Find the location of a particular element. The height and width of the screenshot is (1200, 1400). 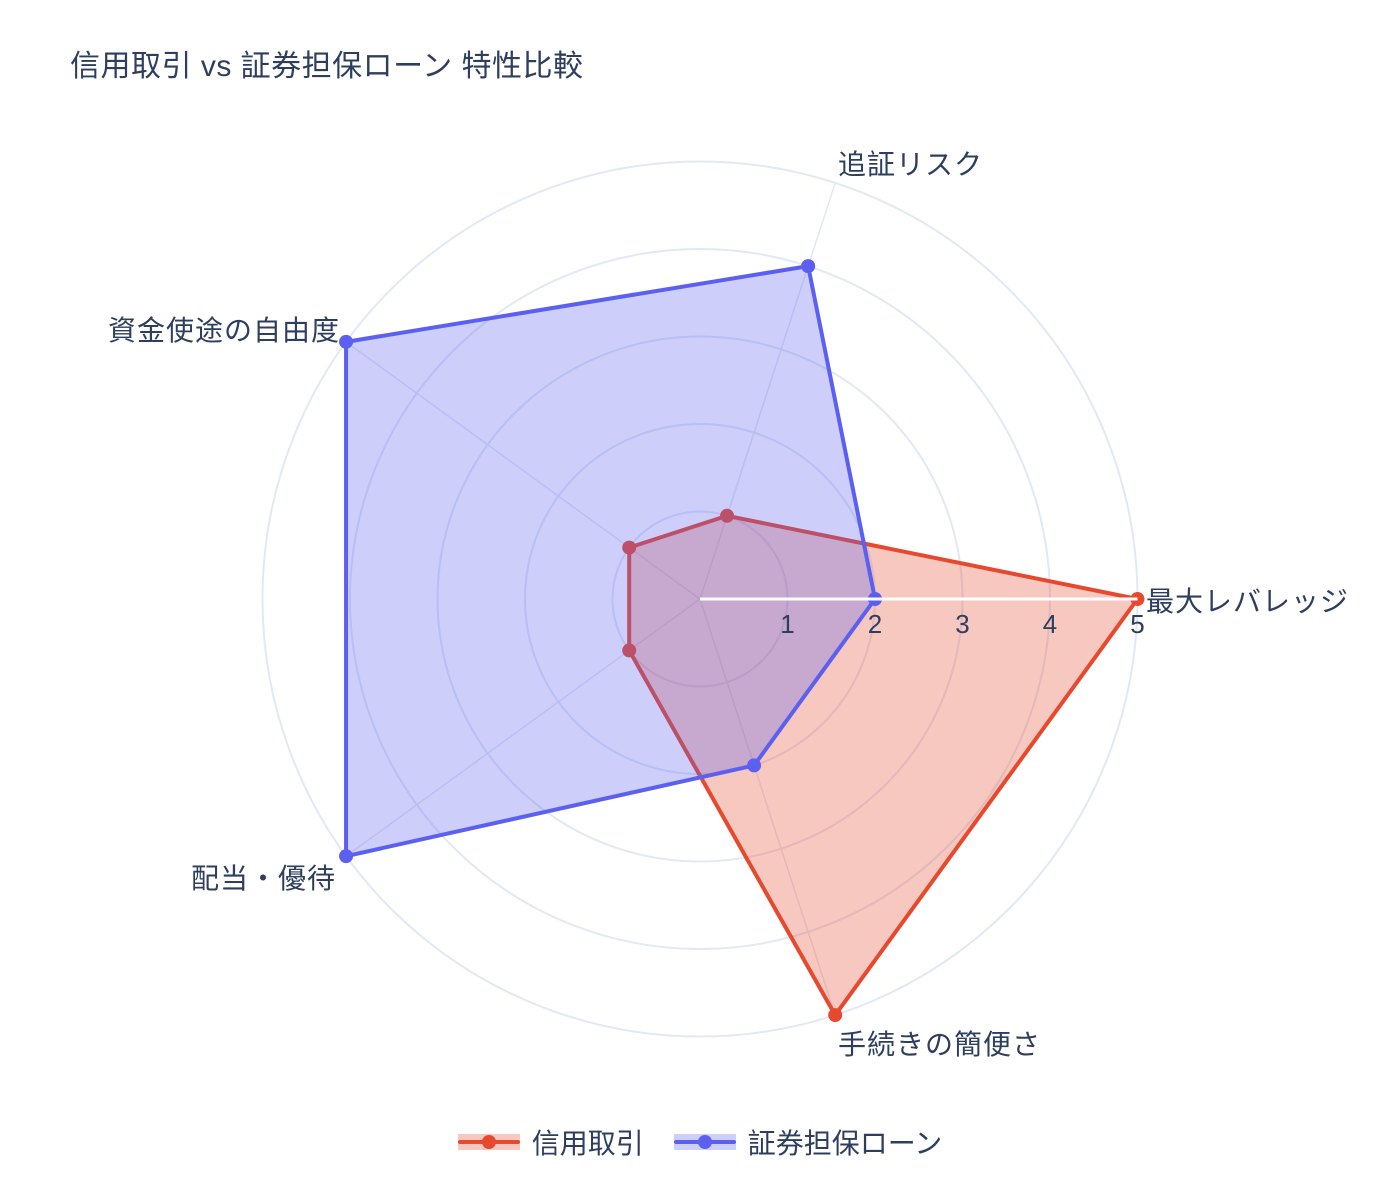

radial-tick-label-1: 1 is located at coordinates (787, 624).